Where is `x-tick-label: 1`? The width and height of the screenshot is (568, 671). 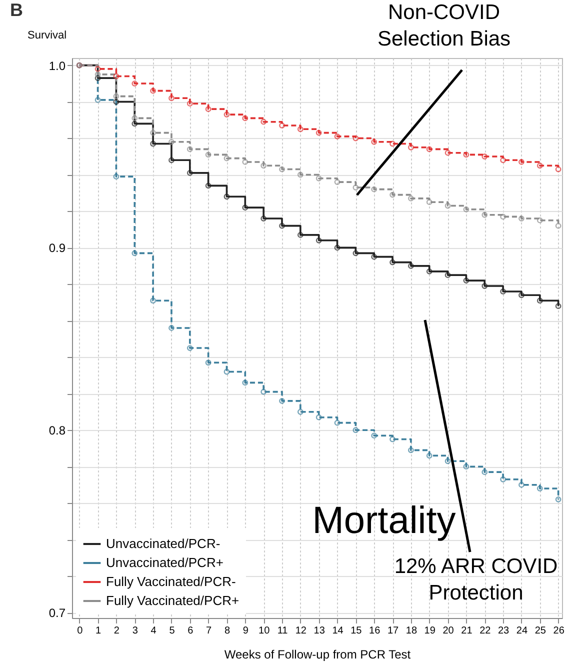 x-tick-label: 1 is located at coordinates (99, 631).